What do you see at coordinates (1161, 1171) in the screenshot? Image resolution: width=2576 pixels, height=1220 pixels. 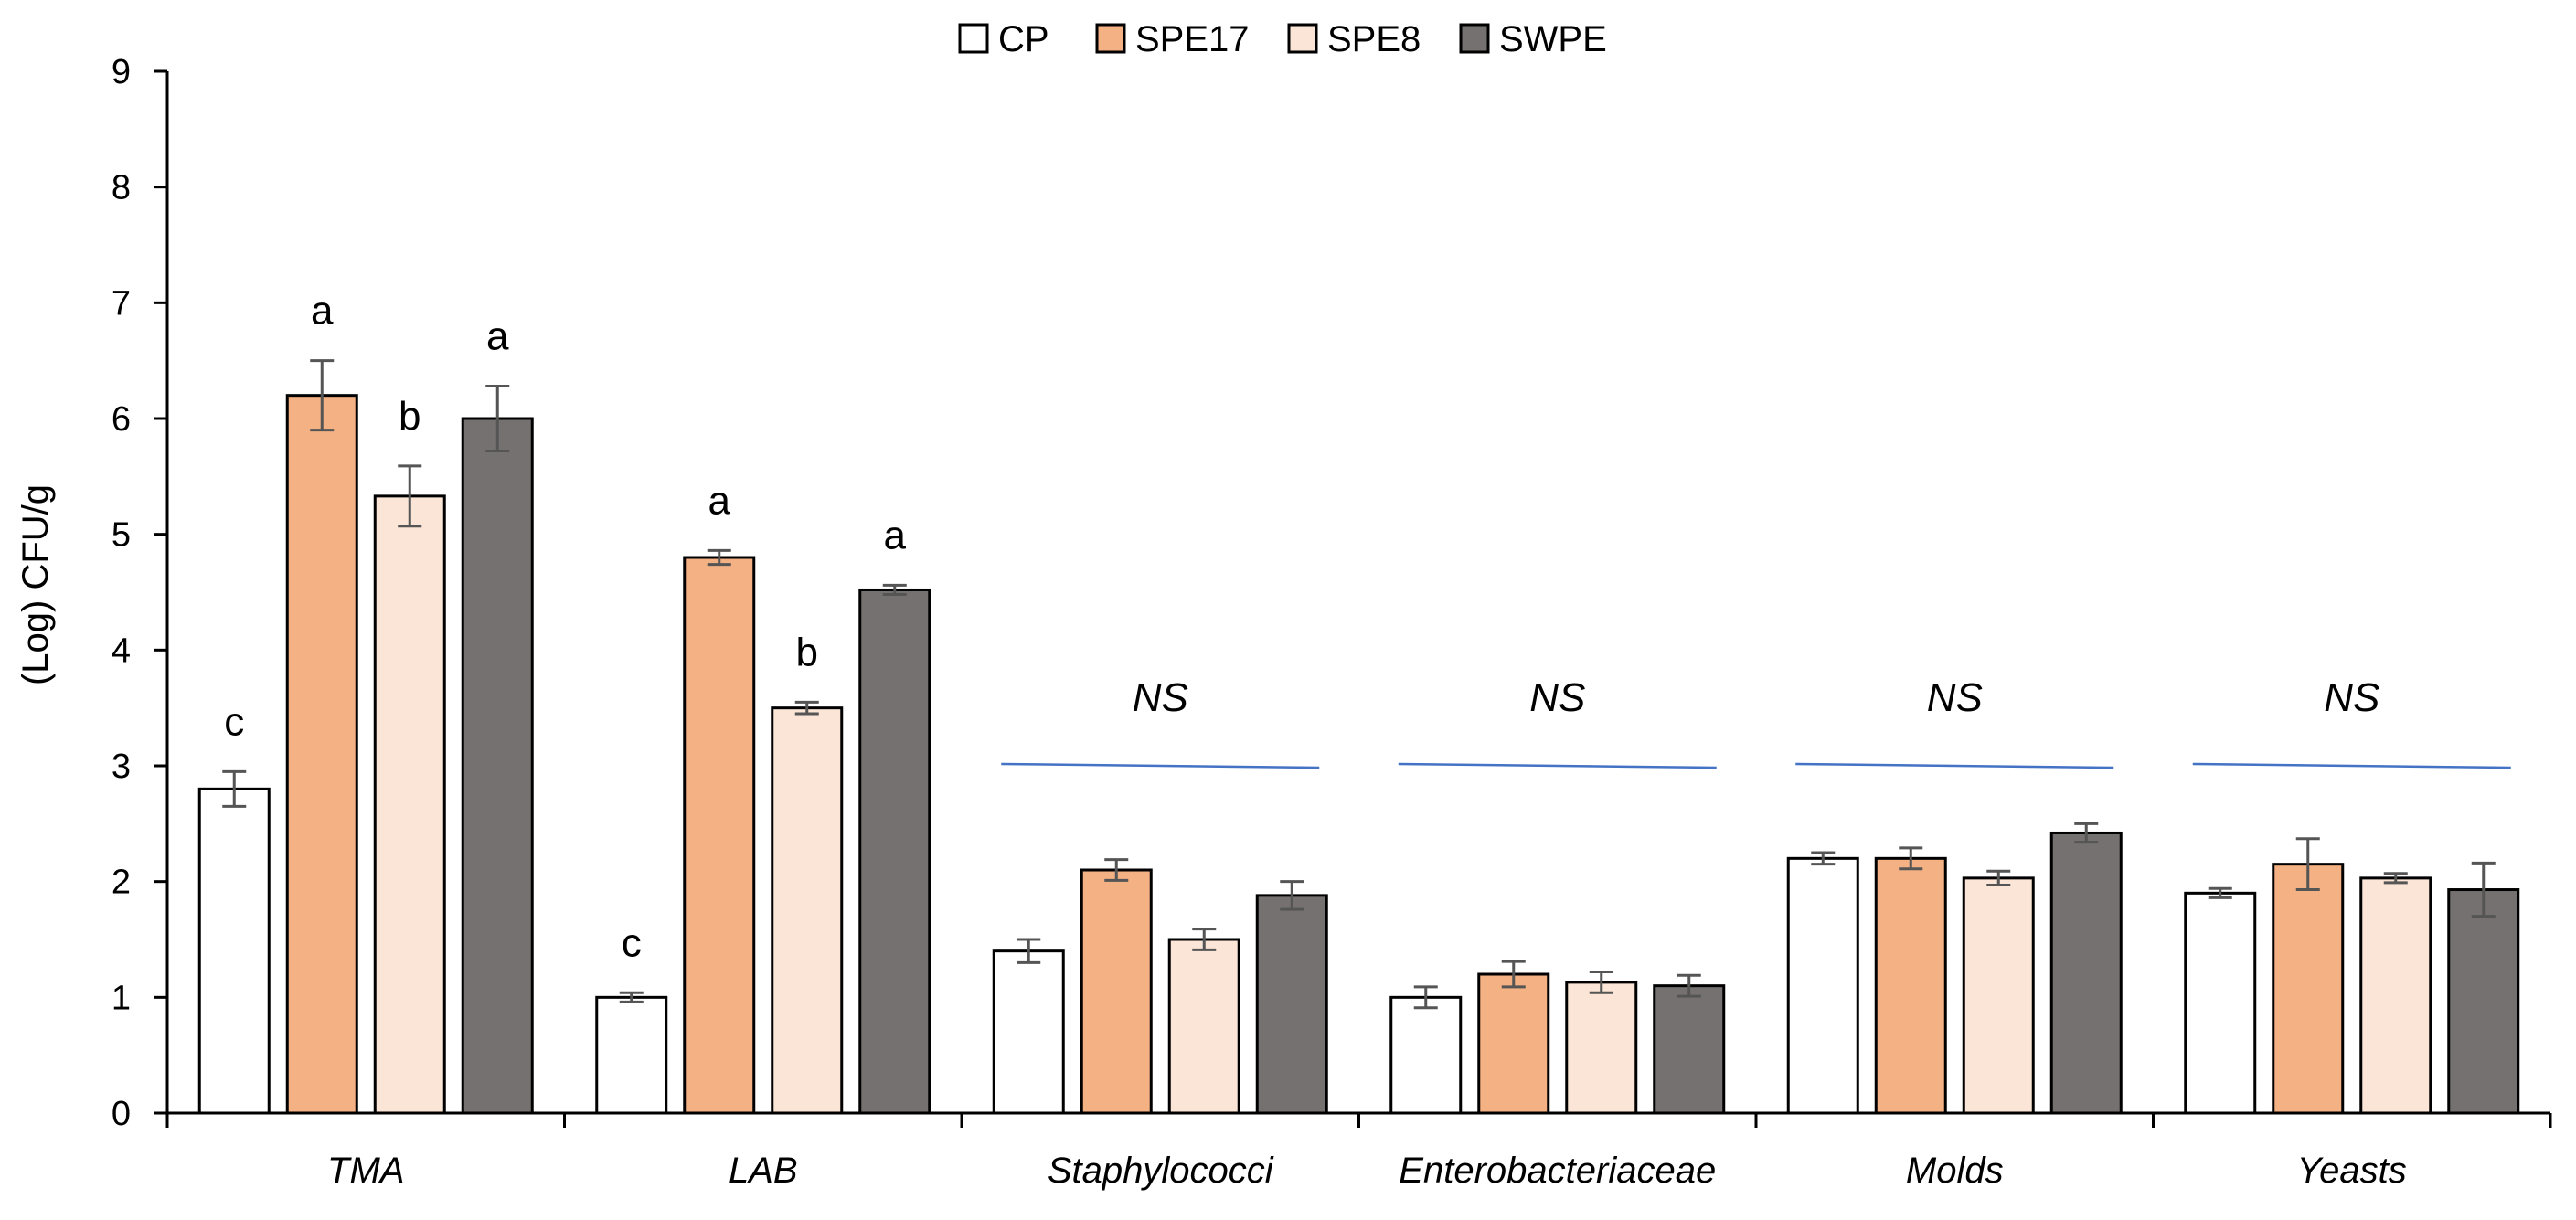 I see `x-category-label: Staphylococci` at bounding box center [1161, 1171].